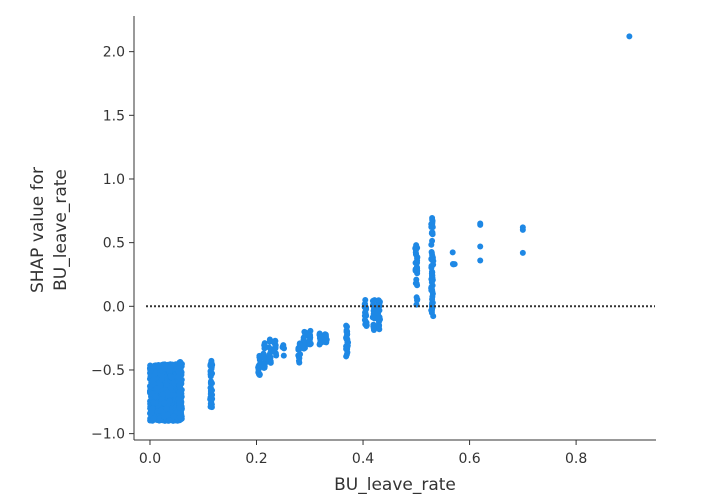 The image size is (709, 503). Describe the element at coordinates (108, 371) in the screenshot. I see `y-tick-label: −0.5` at that location.